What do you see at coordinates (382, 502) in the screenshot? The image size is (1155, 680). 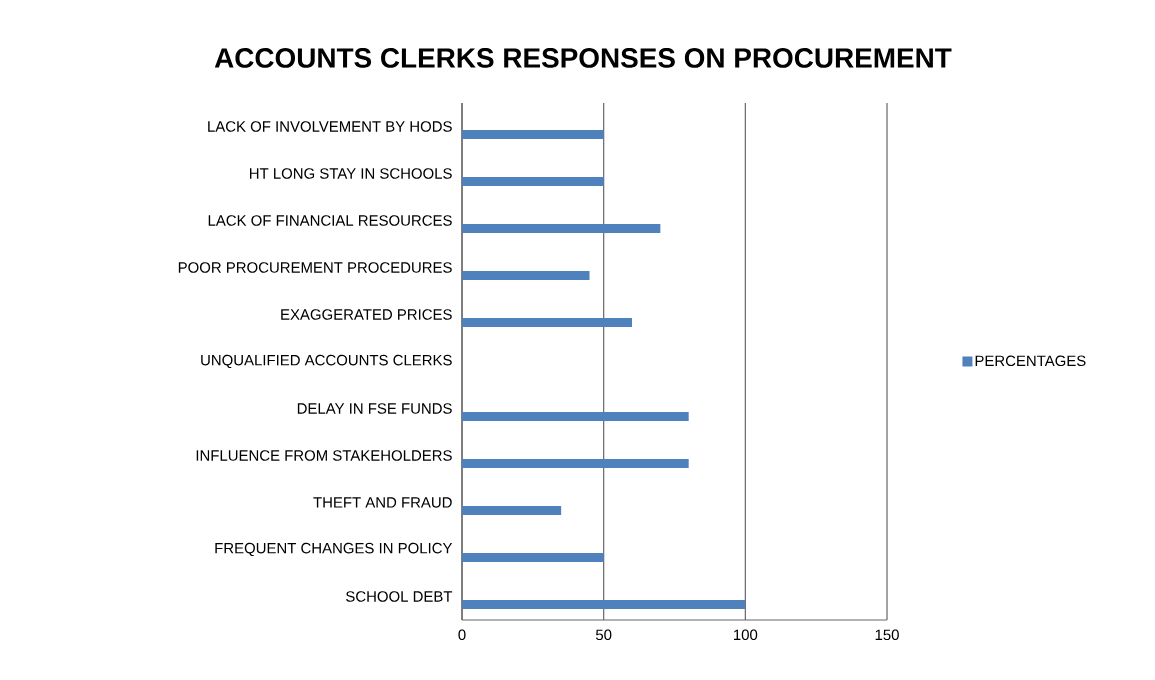 I see `y-tick-label: THEFT AND FRAUD` at bounding box center [382, 502].